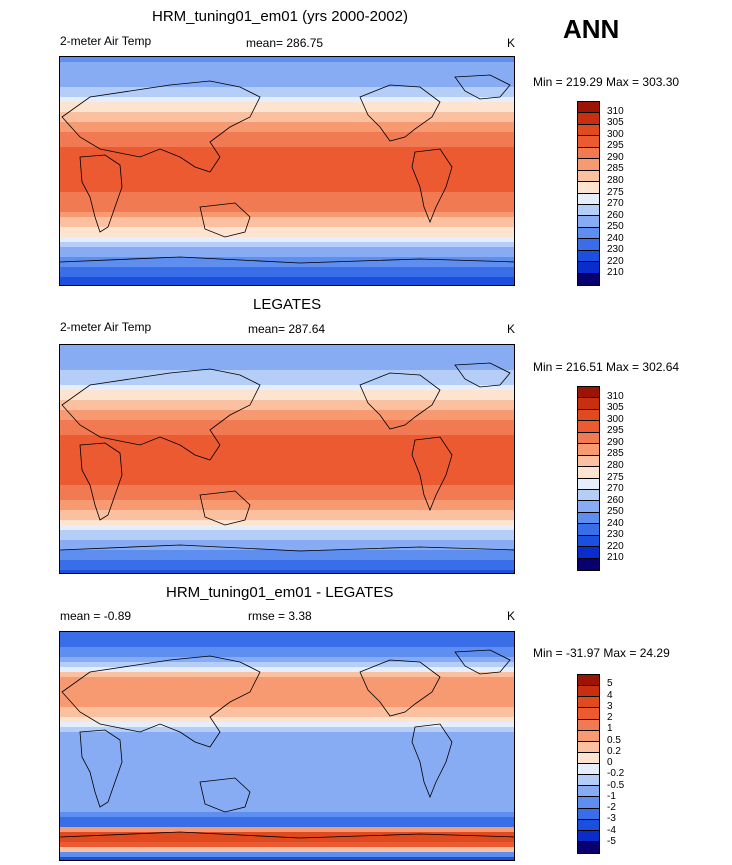  I want to click on colorbar-tick-label: 300, so click(615, 419).